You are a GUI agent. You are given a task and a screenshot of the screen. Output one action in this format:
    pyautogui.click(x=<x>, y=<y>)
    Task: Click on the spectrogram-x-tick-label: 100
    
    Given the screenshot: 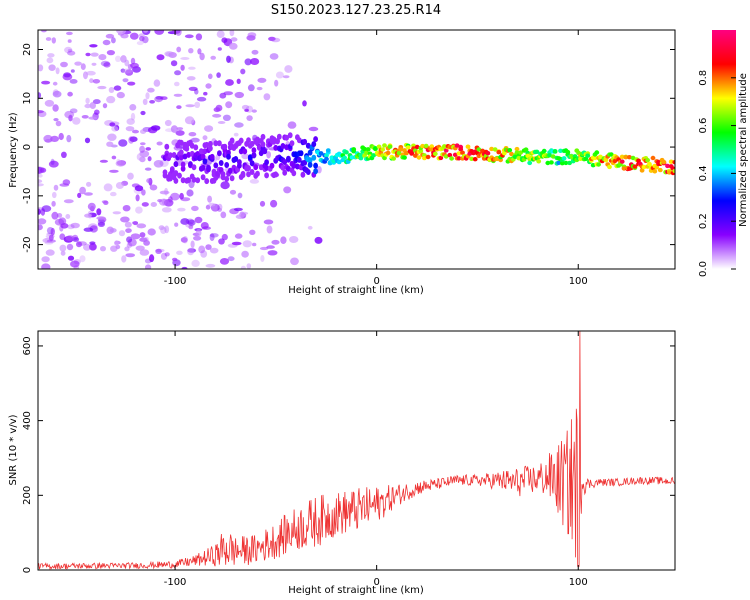 What is the action you would take?
    pyautogui.click(x=578, y=281)
    